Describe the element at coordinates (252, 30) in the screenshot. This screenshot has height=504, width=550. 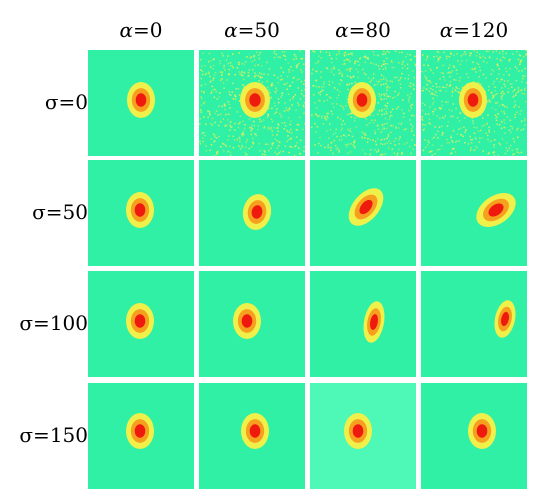
I see `column-header-alpha-50: α=50` at that location.